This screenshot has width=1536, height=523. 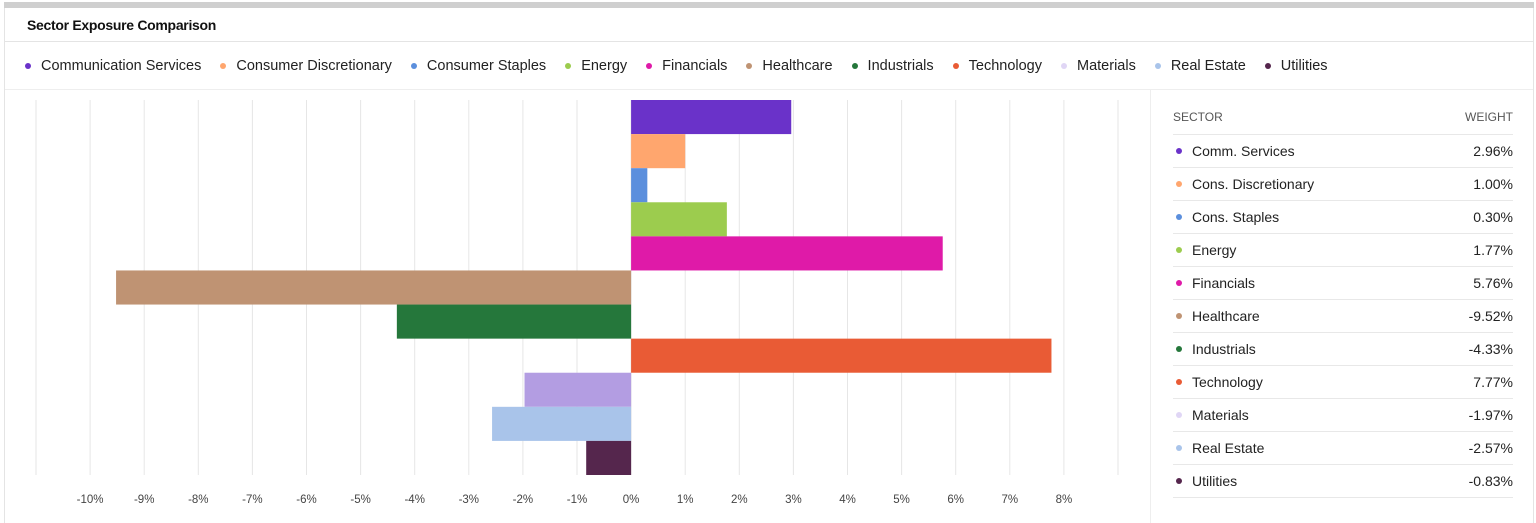 What do you see at coordinates (604, 66) in the screenshot?
I see `legend-label: Energy` at bounding box center [604, 66].